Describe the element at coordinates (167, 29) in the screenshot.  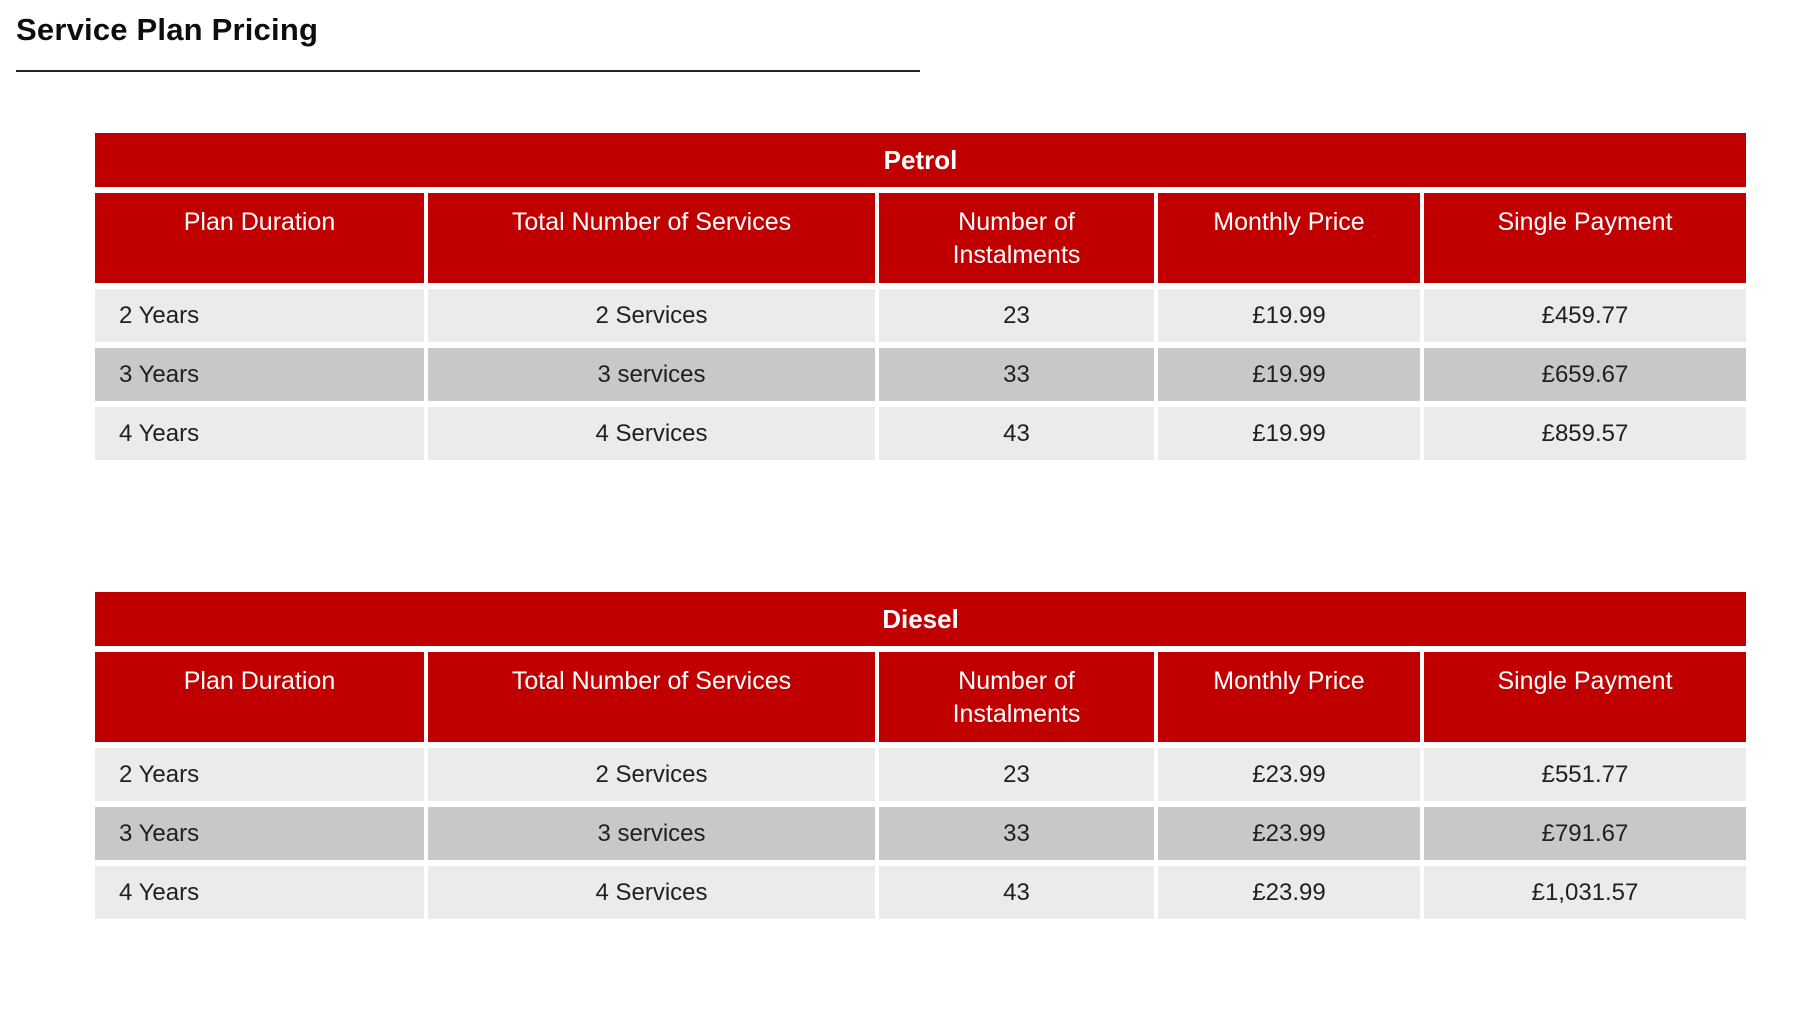
I see `page-title: Service Plan Pricing` at that location.